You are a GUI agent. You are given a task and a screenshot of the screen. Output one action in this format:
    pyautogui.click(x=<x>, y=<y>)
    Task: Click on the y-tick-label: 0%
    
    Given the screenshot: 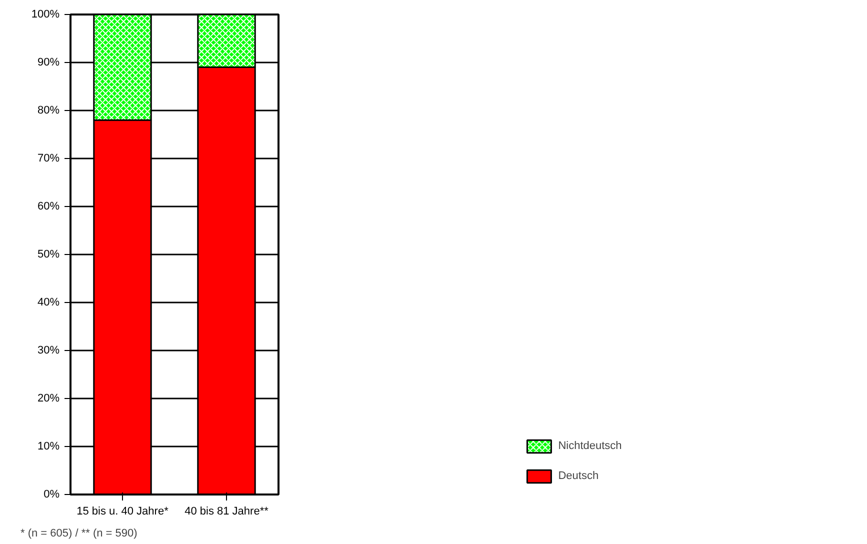 What is the action you would take?
    pyautogui.click(x=52, y=494)
    